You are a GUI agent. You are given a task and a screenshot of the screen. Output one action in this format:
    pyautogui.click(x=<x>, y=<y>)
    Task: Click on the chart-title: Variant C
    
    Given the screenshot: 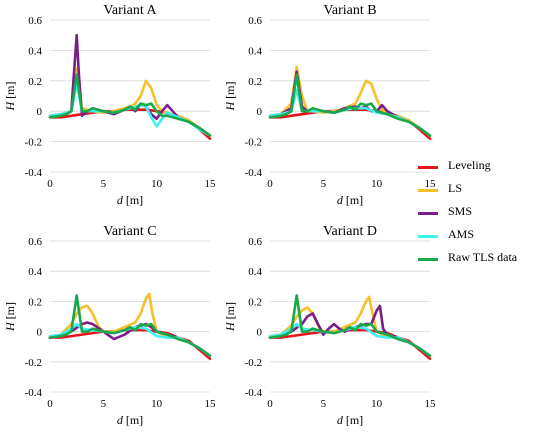 What is the action you would take?
    pyautogui.click(x=129, y=231)
    